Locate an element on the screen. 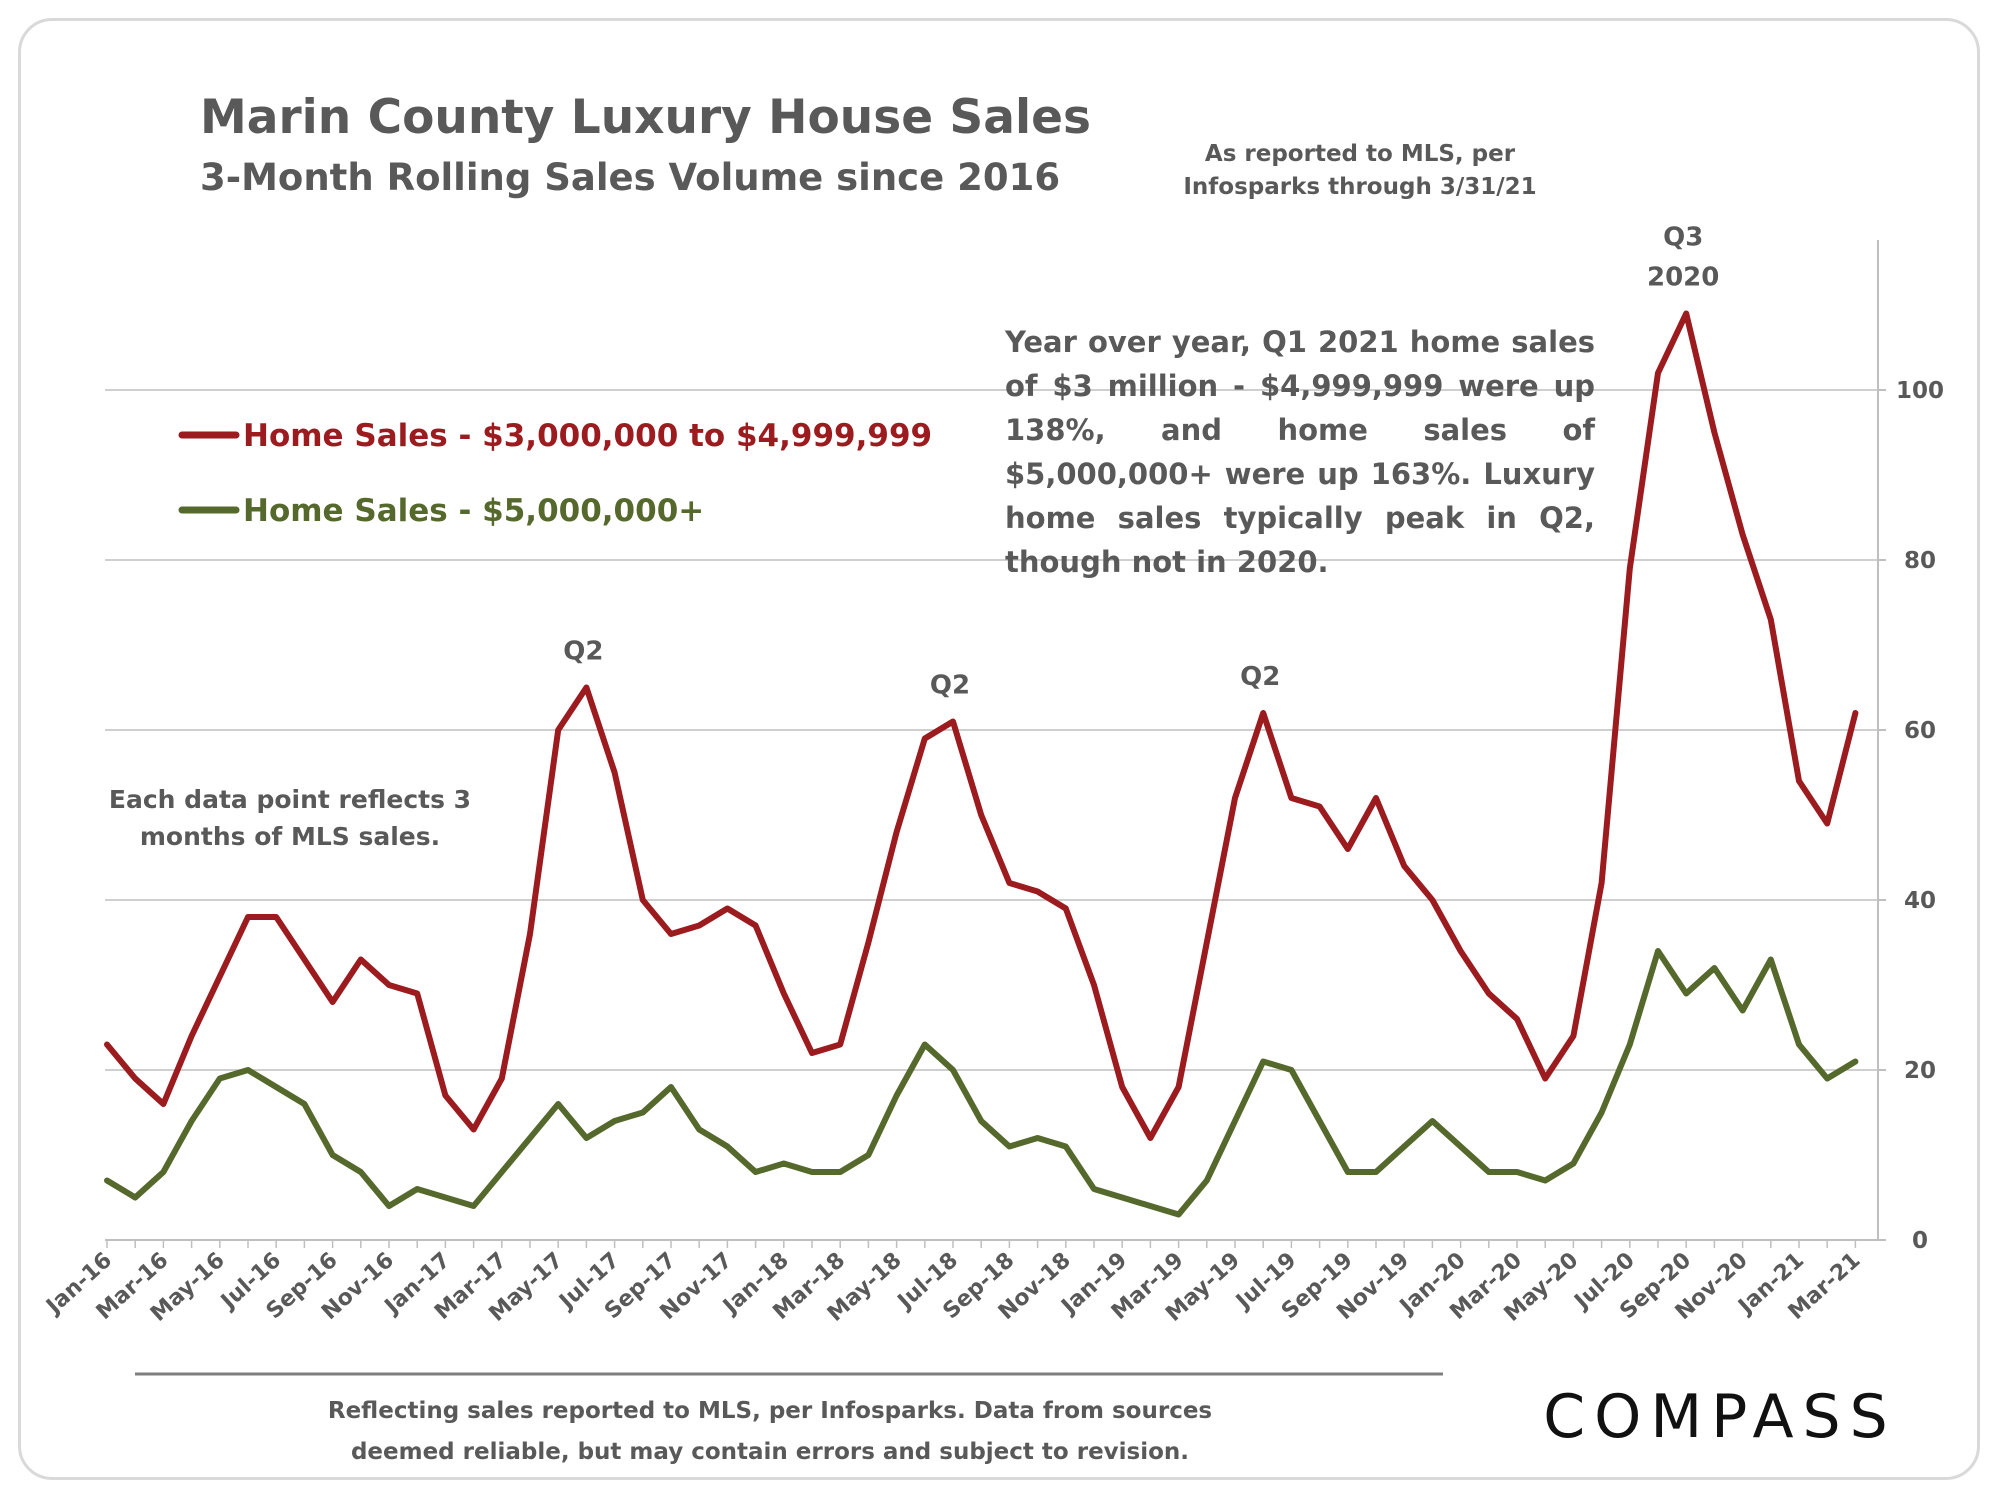 The height and width of the screenshot is (1500, 2000). peak-label: Q3 is located at coordinates (1683, 238).